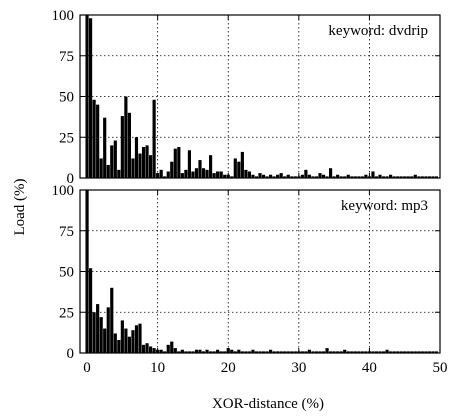 The image size is (455, 416). What do you see at coordinates (71, 354) in the screenshot?
I see `y-tick-label: 0` at bounding box center [71, 354].